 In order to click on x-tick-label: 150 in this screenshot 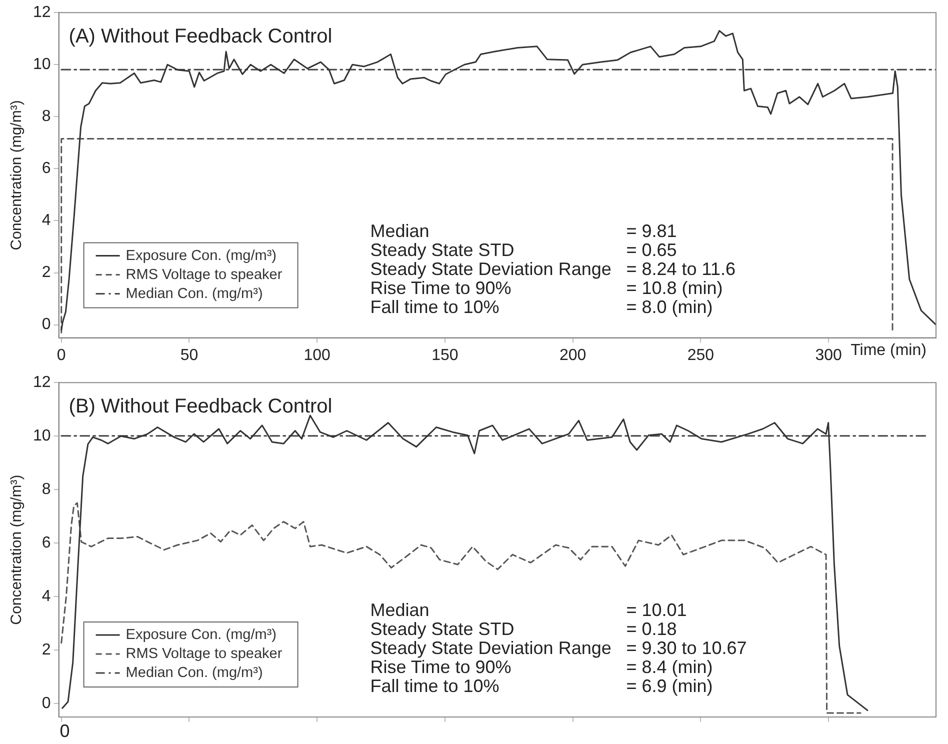, I will do `click(445, 355)`.